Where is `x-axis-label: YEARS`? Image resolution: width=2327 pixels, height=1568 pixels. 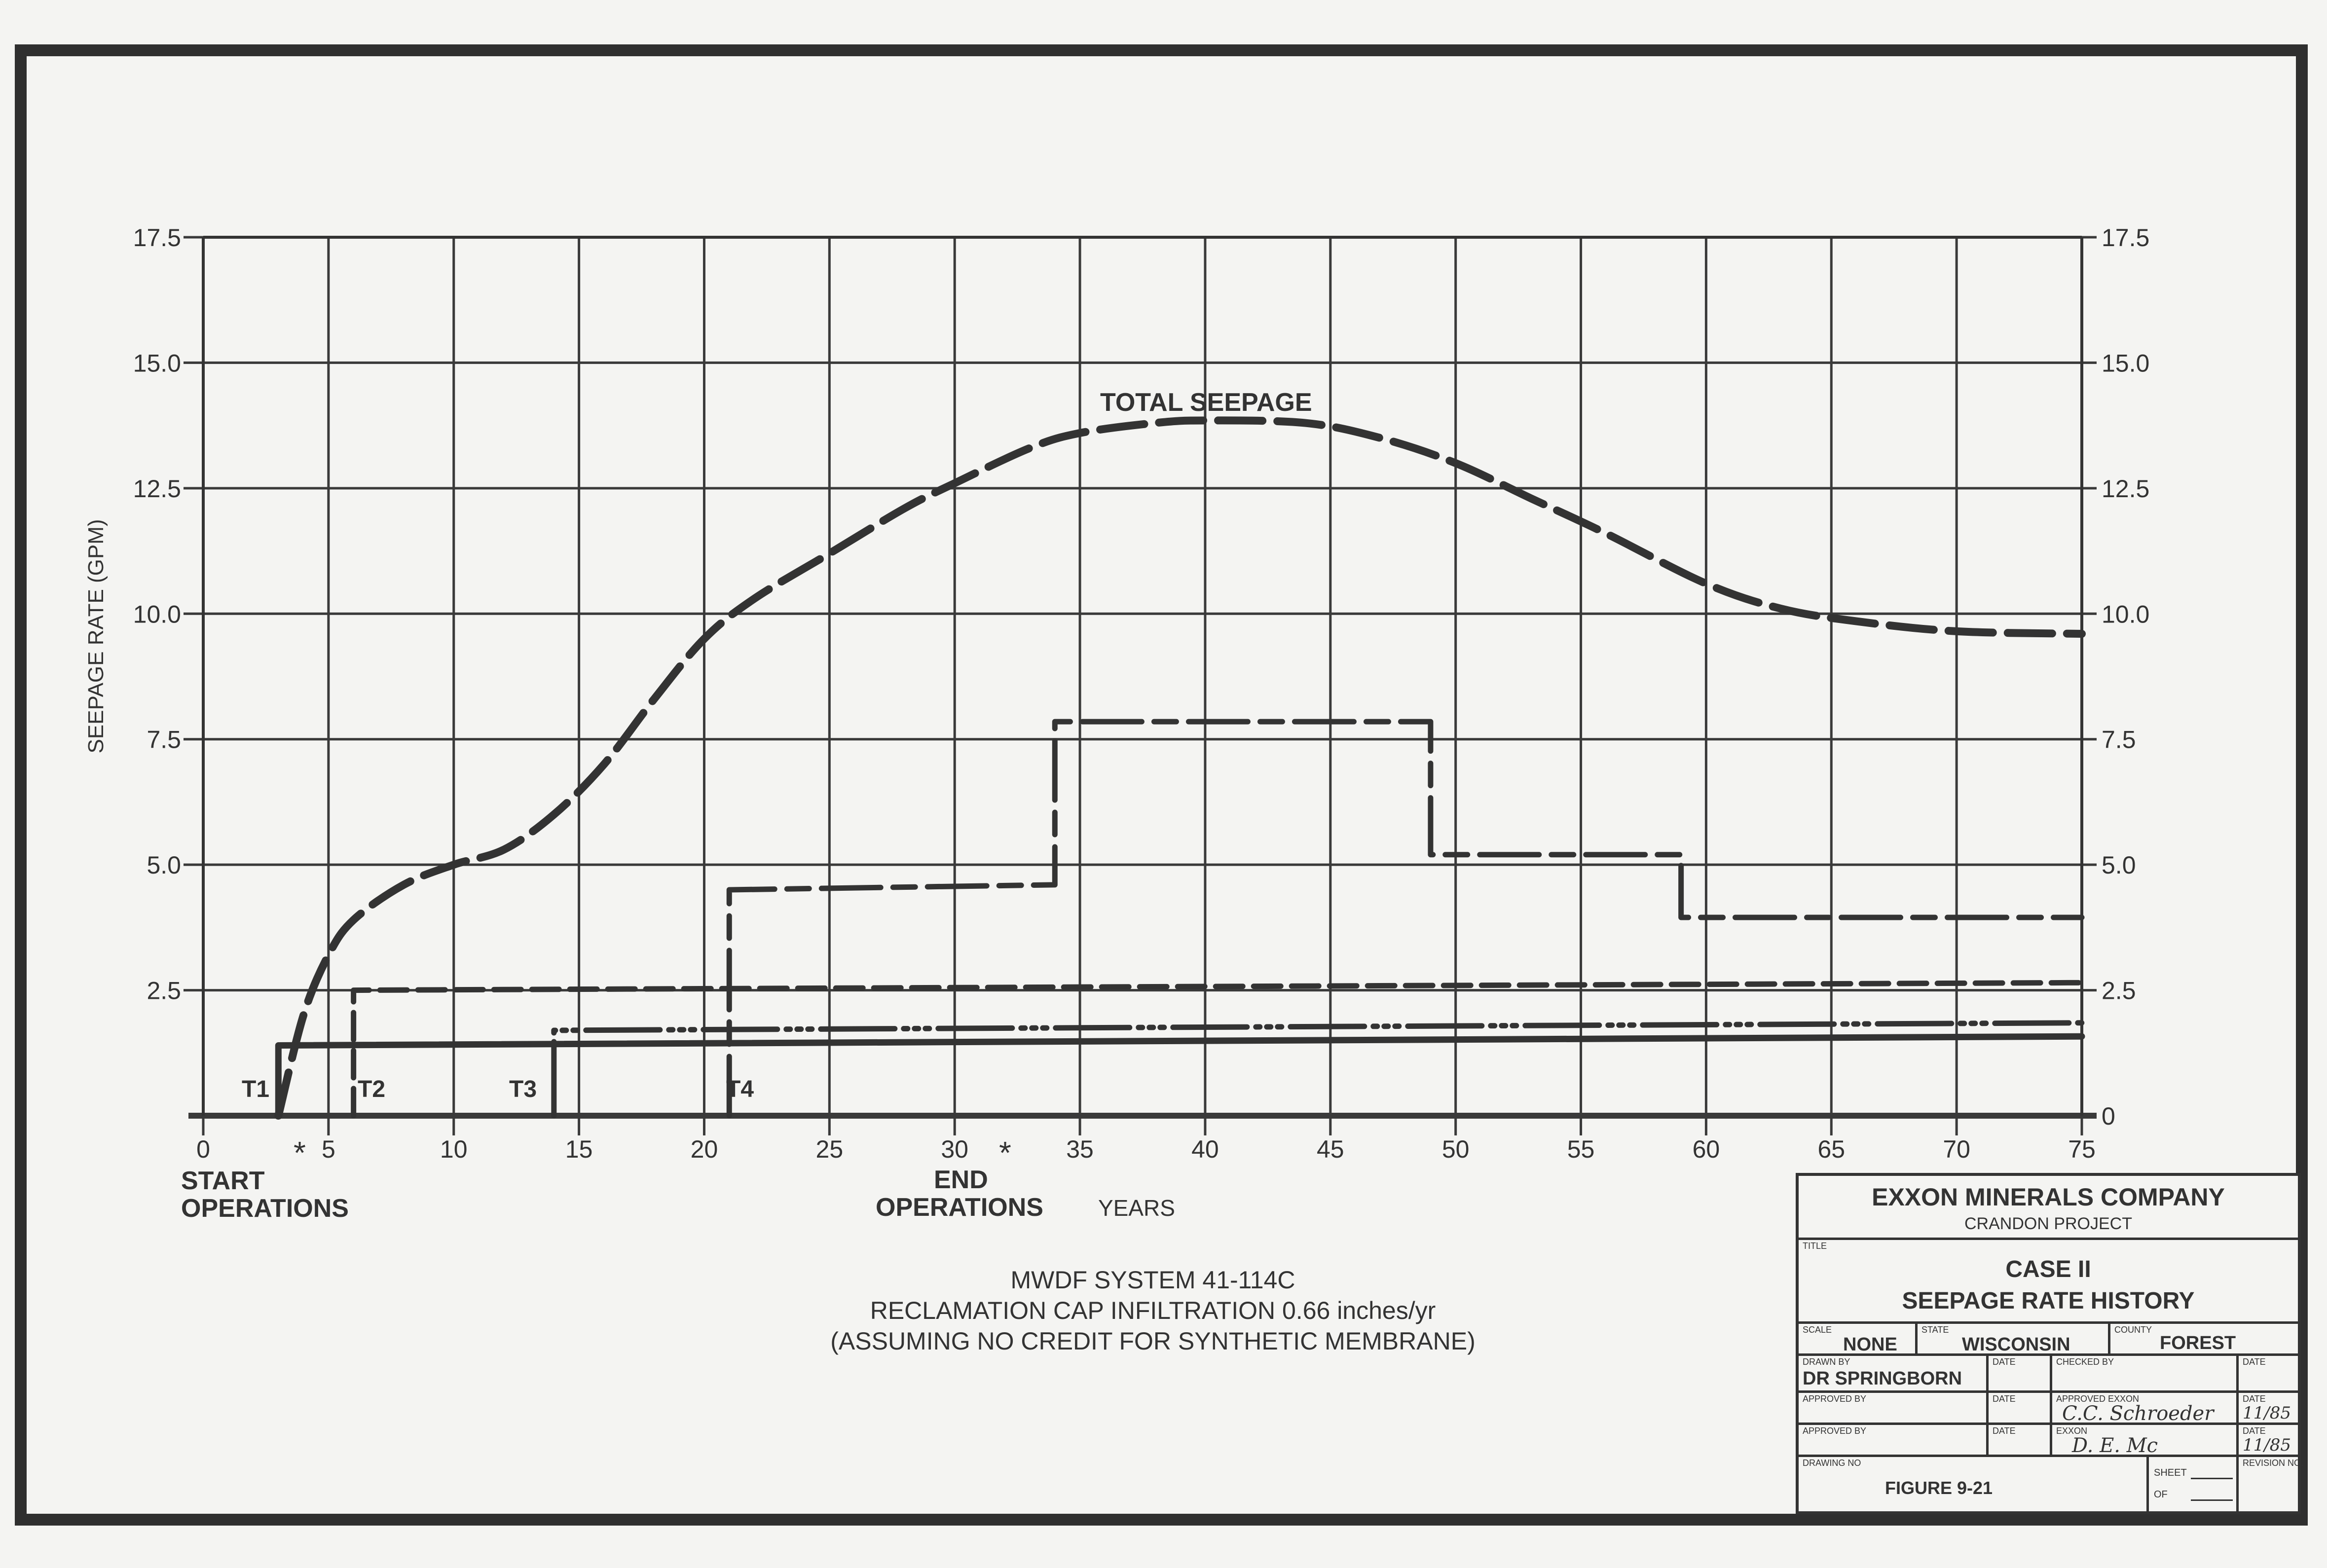
x-axis-label: YEARS is located at coordinates (1137, 1208).